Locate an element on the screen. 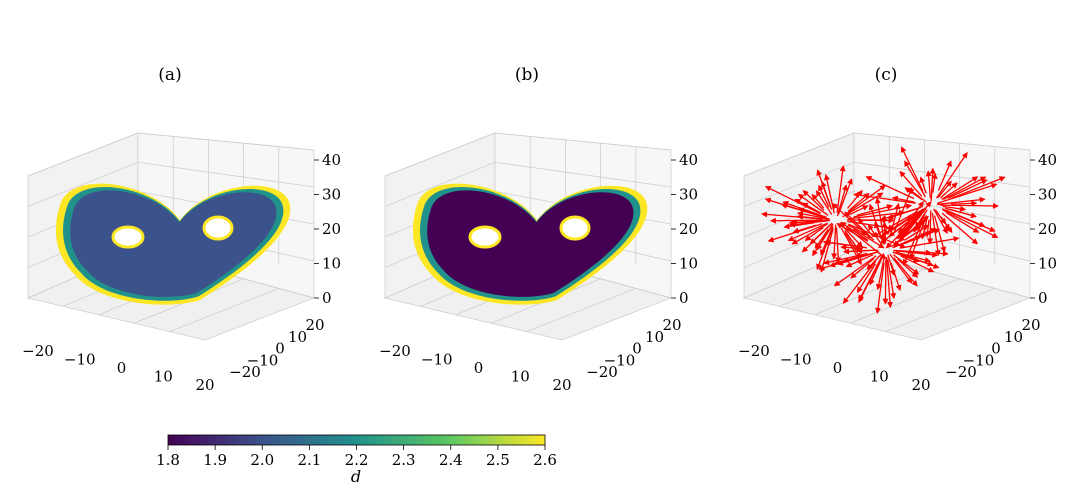 This screenshot has width=1080, height=496. colorbar-tick-label: 2.6 is located at coordinates (545, 460).